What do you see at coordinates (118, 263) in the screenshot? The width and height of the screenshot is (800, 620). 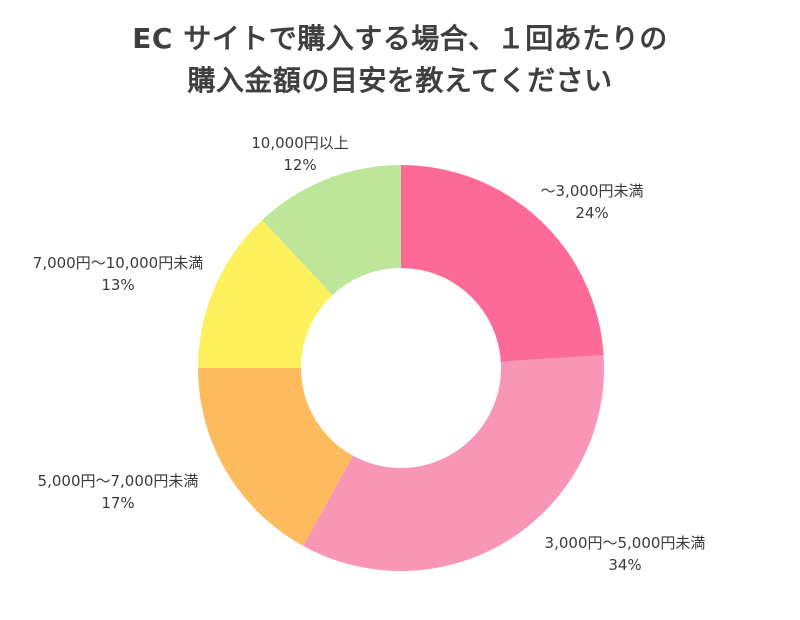 I see `slice-category-label-4: 7,000円～10,000円未満` at bounding box center [118, 263].